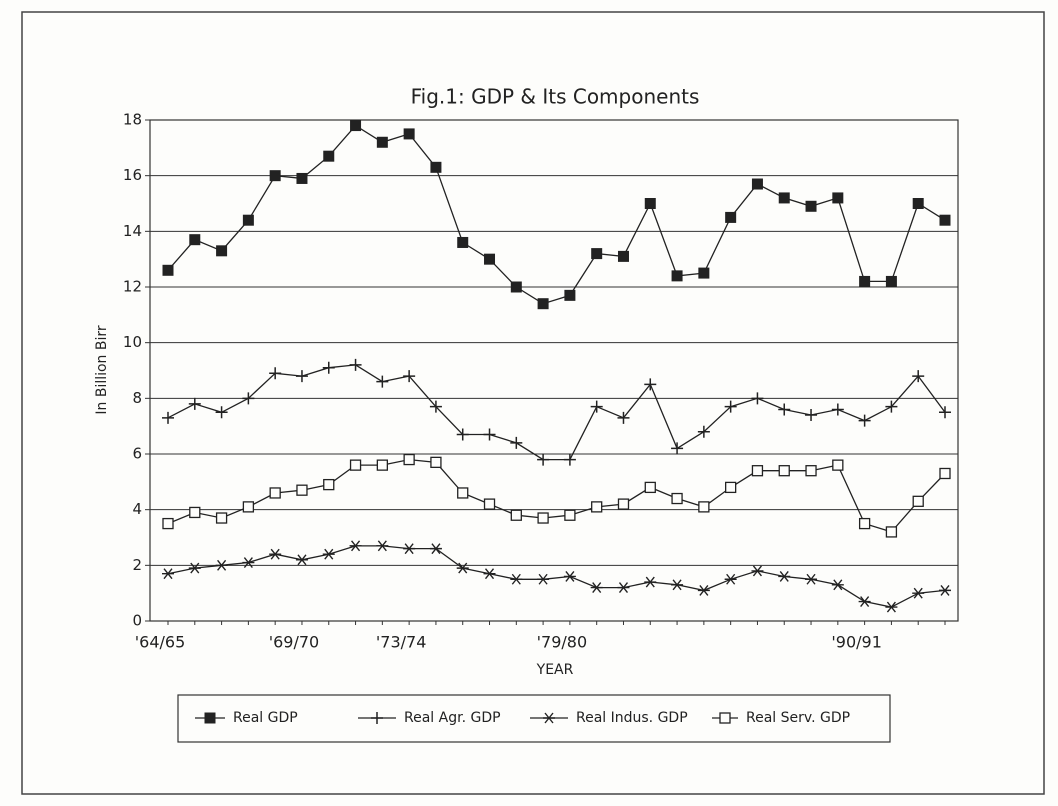  What do you see at coordinates (137, 454) in the screenshot?
I see `y-tick-label: 6` at bounding box center [137, 454].